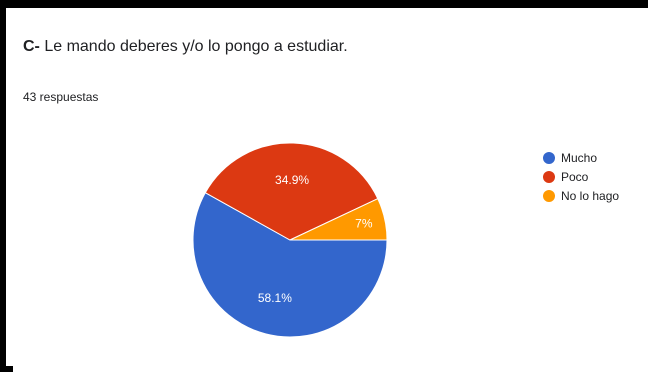 This screenshot has width=648, height=372. What do you see at coordinates (338, 219) in the screenshot?
I see `pie-slice-no-lo-hago` at bounding box center [338, 219].